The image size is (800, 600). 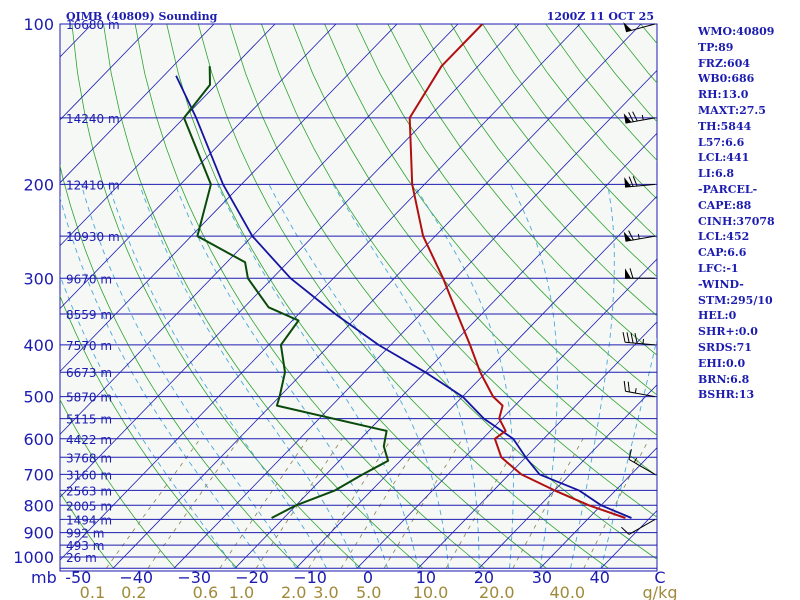 What do you see at coordinates (722, 253) in the screenshot?
I see `index-item: CAP:6.6` at bounding box center [722, 253].